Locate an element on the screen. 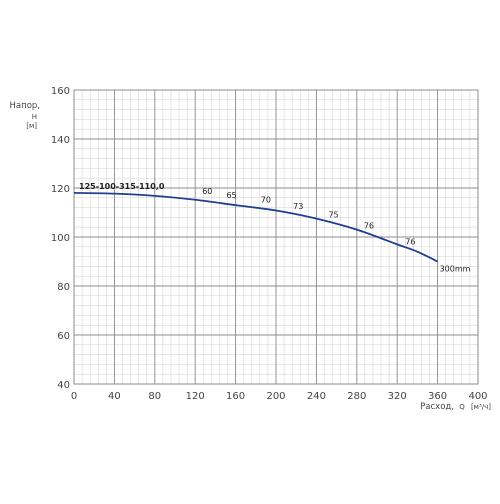 This screenshot has height=504, width=500. y-tick-label: 100 is located at coordinates (60, 238).